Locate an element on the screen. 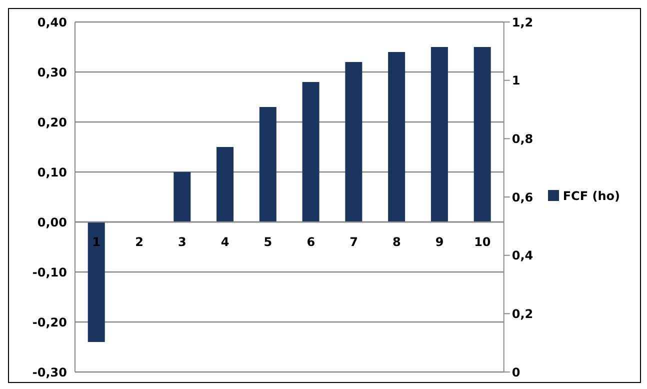  y-tick-label: -0,10 is located at coordinates (49, 272).